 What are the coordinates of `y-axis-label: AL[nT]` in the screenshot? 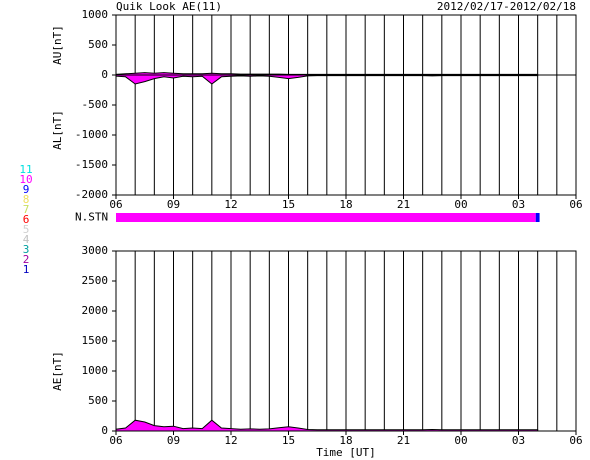 It's located at (57, 130).